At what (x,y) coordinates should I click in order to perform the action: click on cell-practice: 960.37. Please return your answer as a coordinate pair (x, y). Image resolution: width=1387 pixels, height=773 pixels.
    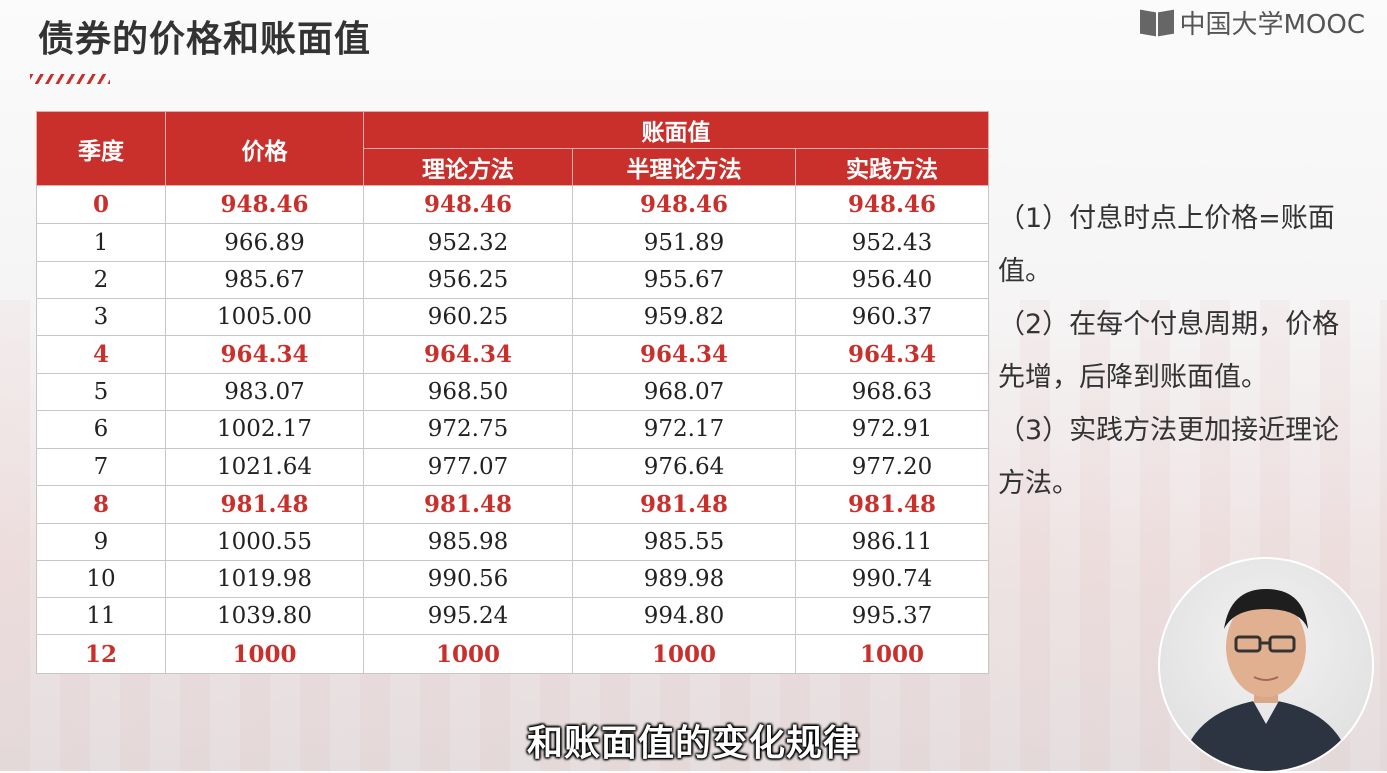
    Looking at the image, I should click on (892, 316).